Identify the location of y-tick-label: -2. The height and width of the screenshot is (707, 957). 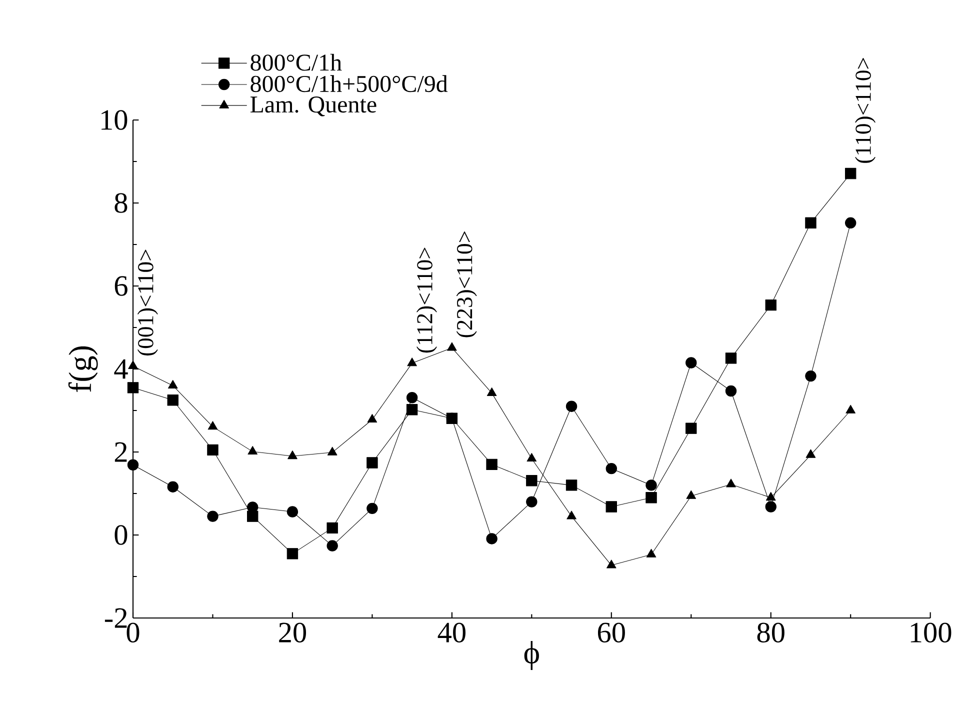
(115, 618).